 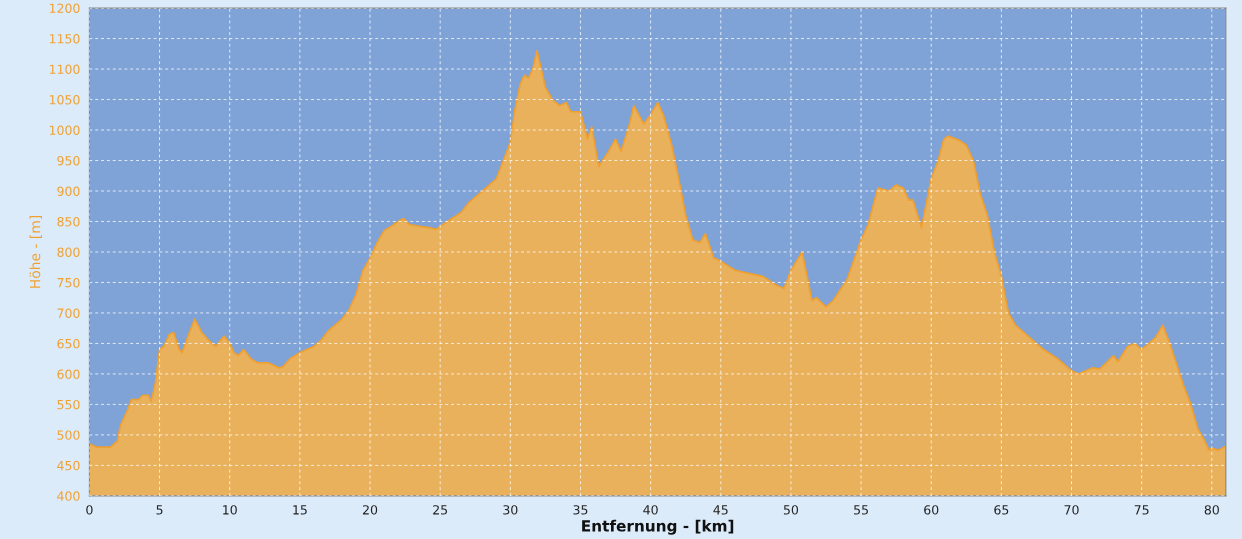 I want to click on y-tick-label: 450, so click(x=68, y=465).